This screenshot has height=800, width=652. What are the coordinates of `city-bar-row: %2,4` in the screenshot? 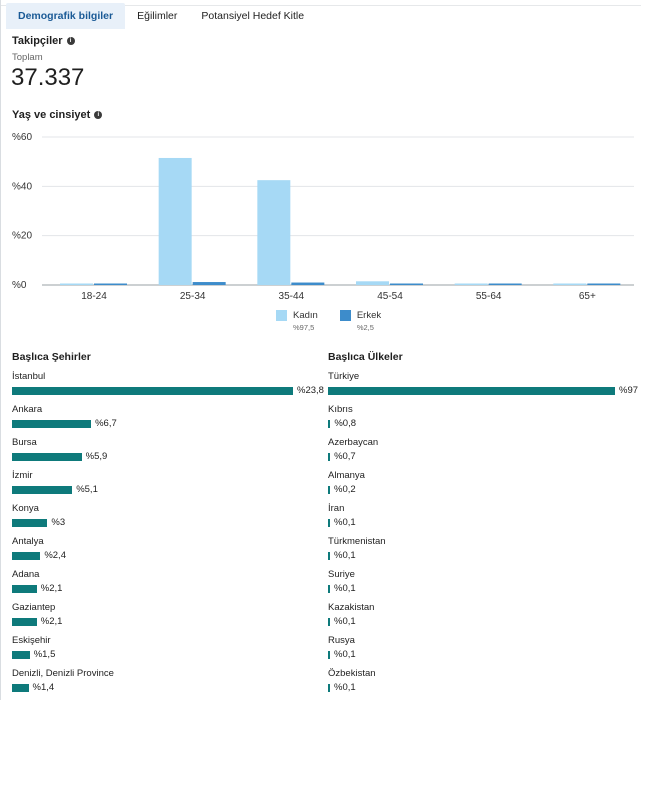 It's located at (168, 555).